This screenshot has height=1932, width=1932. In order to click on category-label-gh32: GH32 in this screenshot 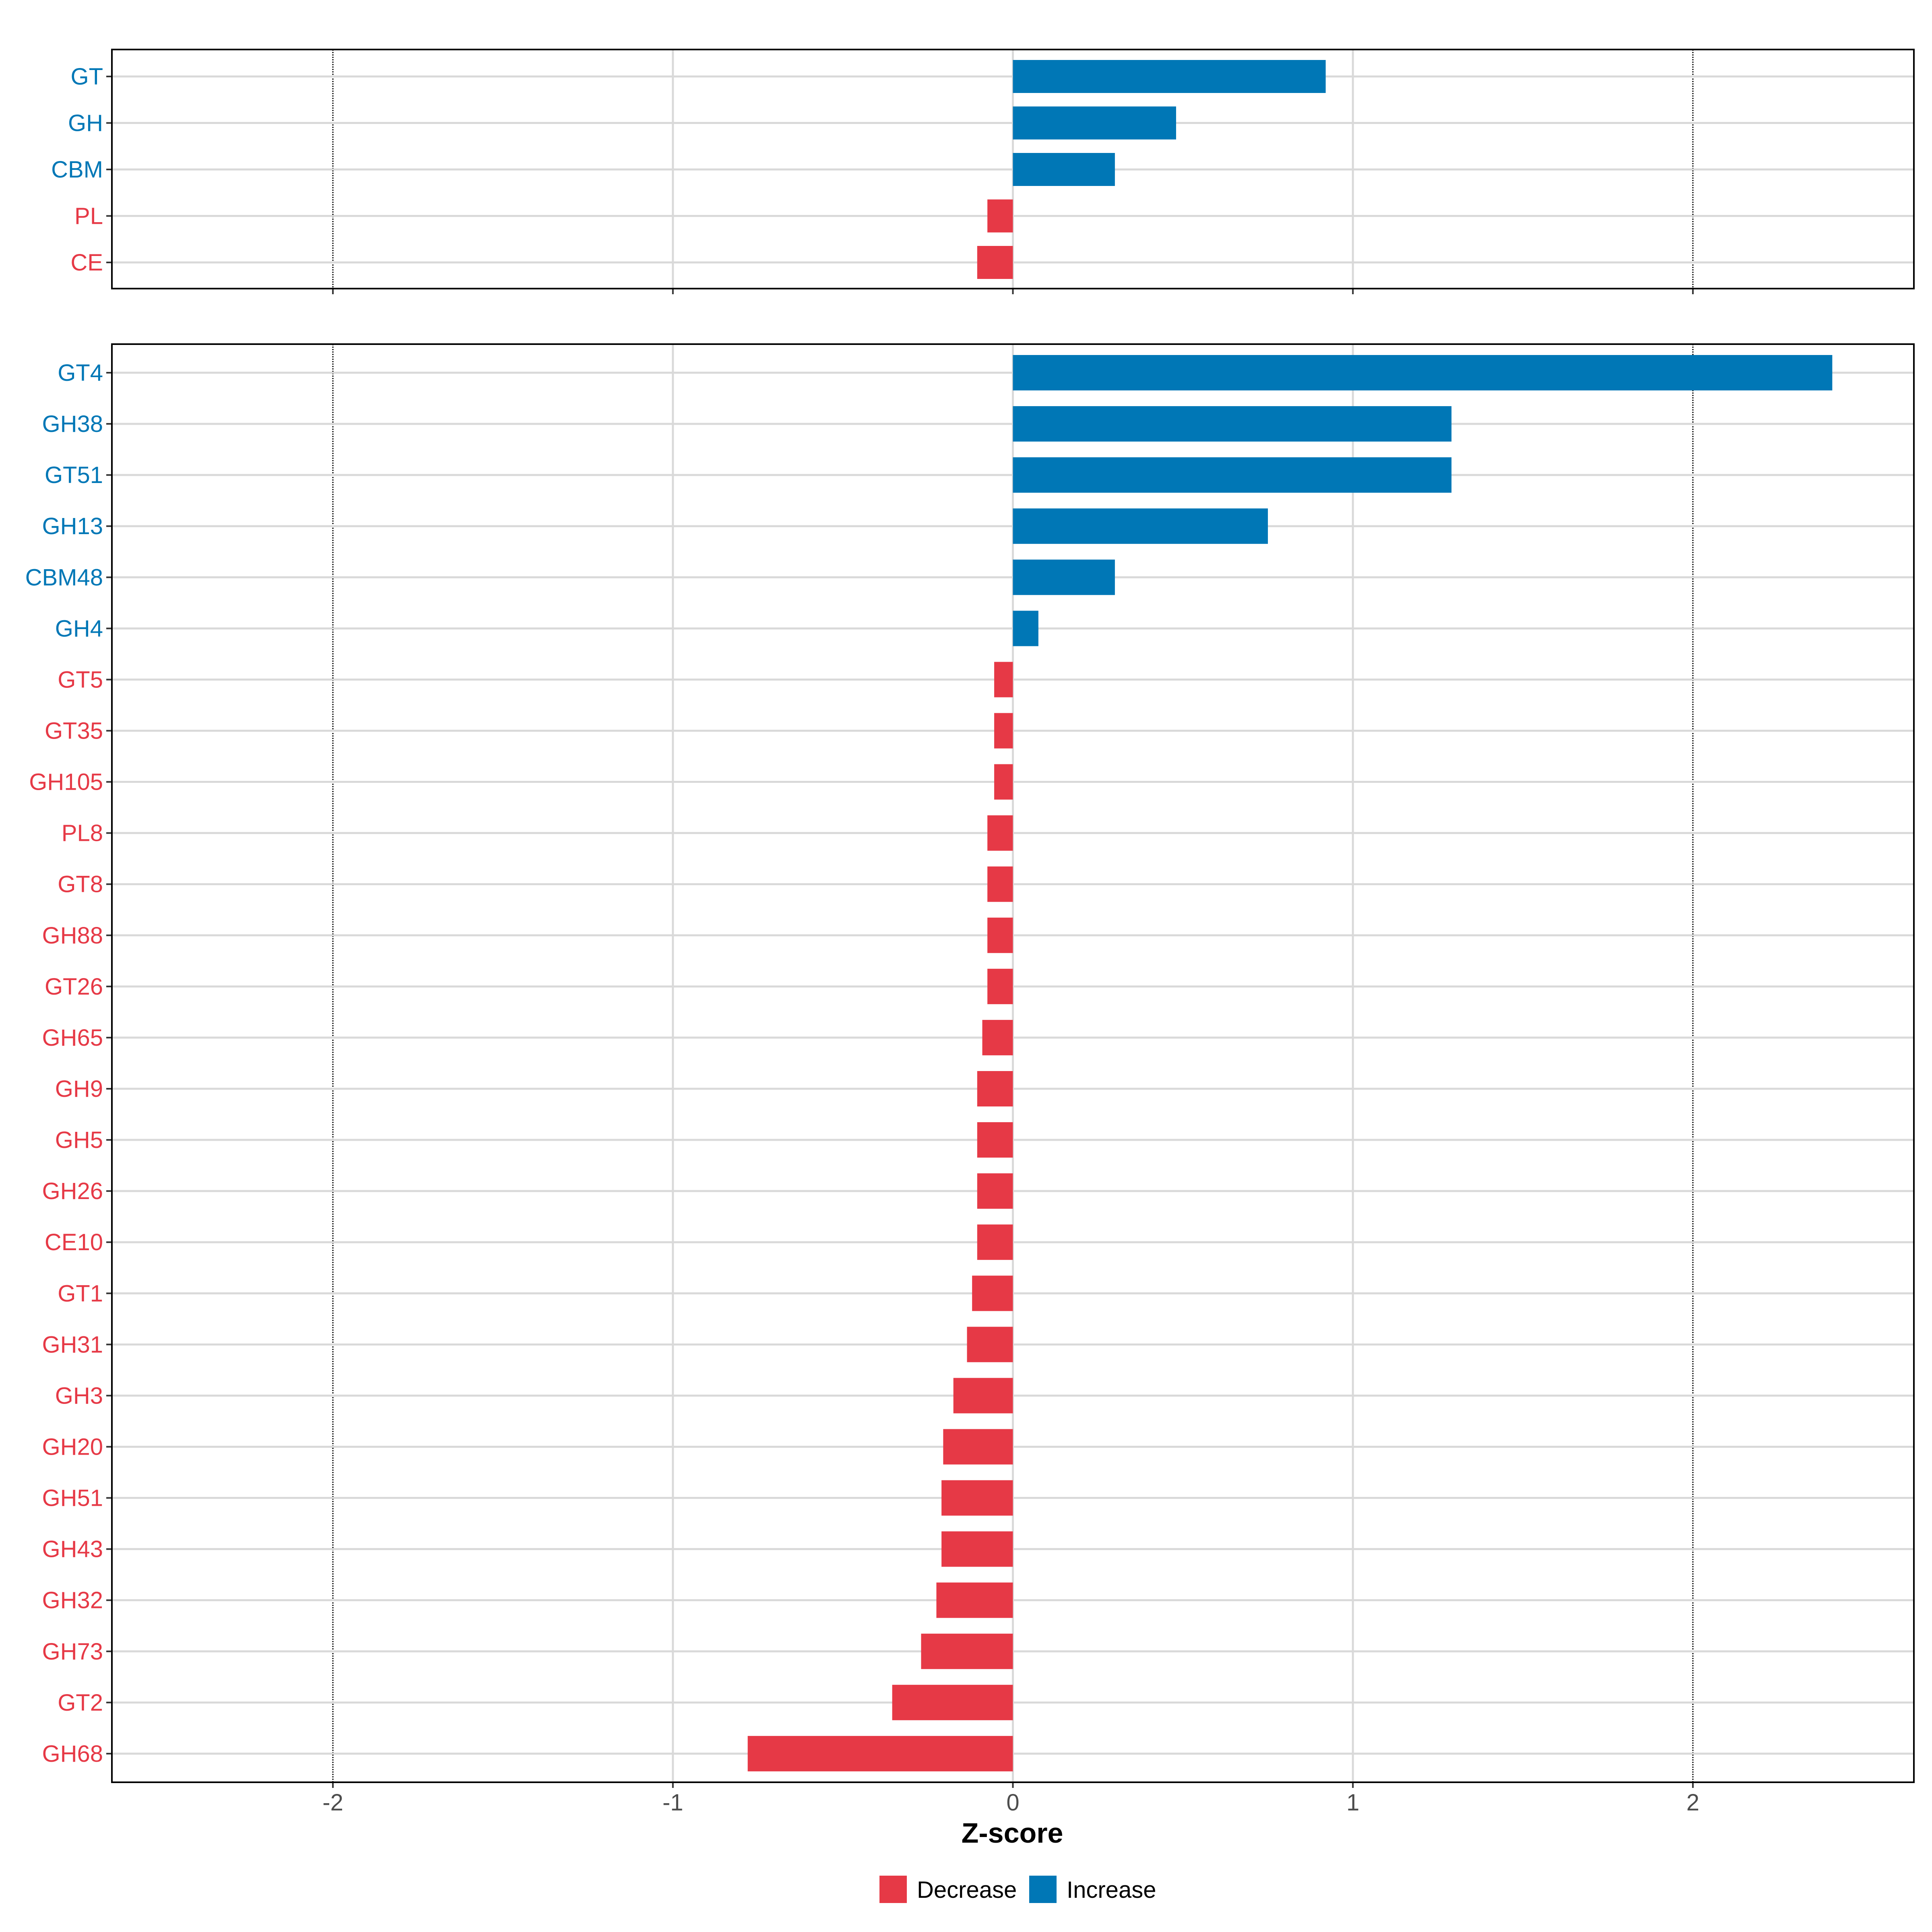, I will do `click(72, 1600)`.